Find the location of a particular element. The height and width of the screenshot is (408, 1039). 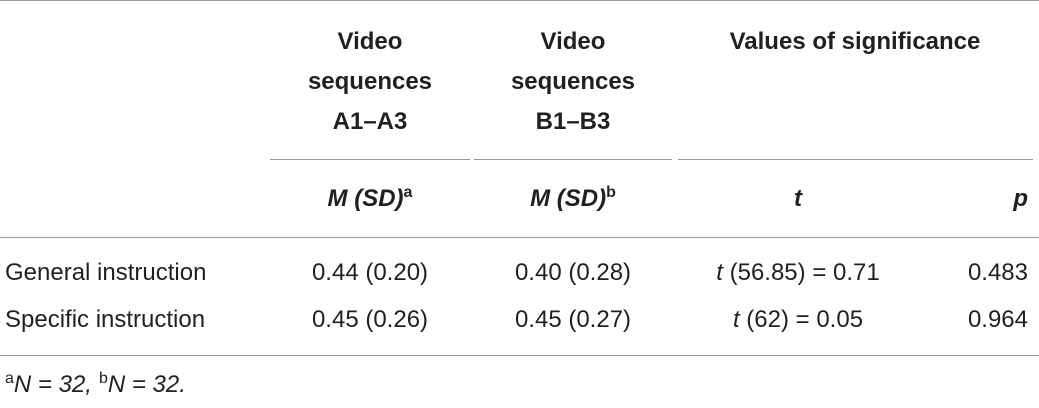

column-header: Values of significance is located at coordinates (855, 41).